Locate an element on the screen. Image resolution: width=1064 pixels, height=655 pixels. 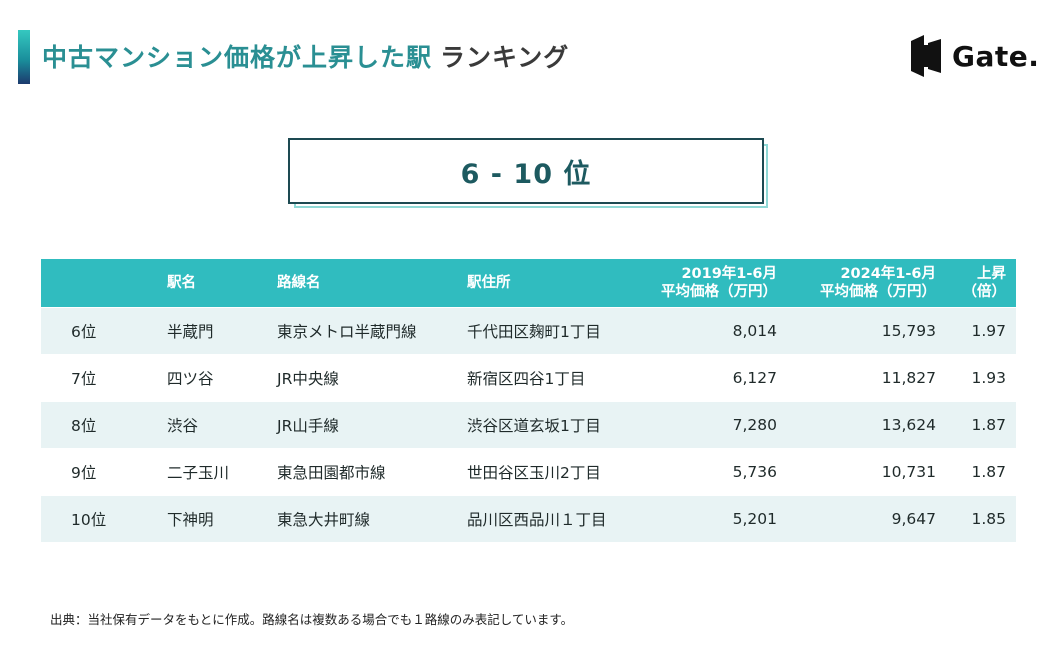
cell-address: 世田谷区玉川2丁目 is located at coordinates (555, 471).